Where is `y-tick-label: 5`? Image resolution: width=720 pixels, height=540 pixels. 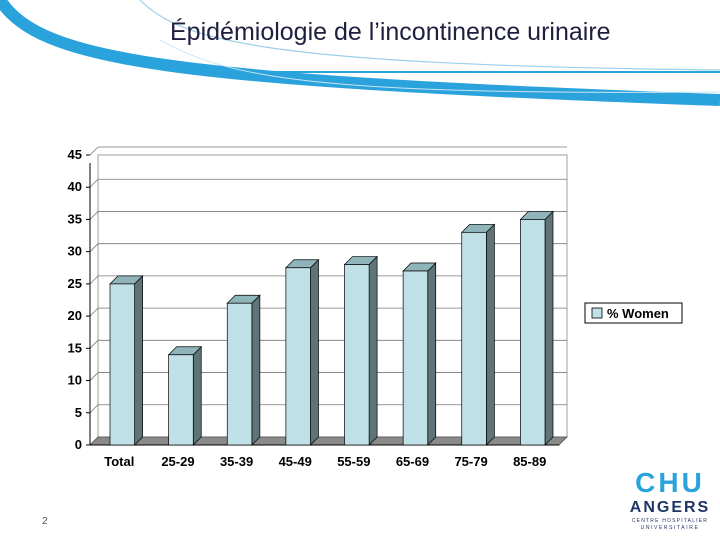
y-tick-label: 5 is located at coordinates (78, 412).